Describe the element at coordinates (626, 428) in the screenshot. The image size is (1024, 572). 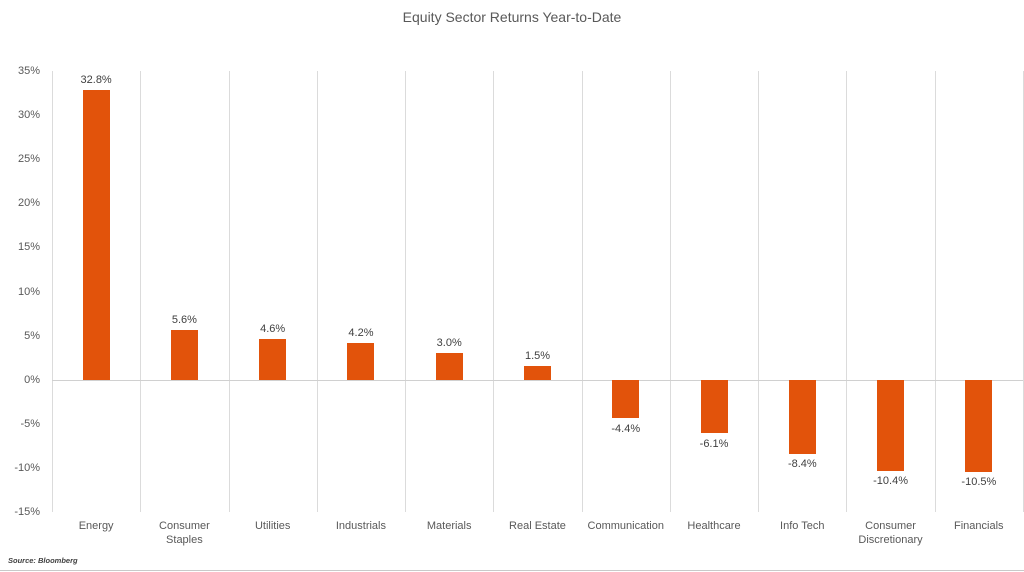
I see `bar-value-label: -4.4%` at that location.